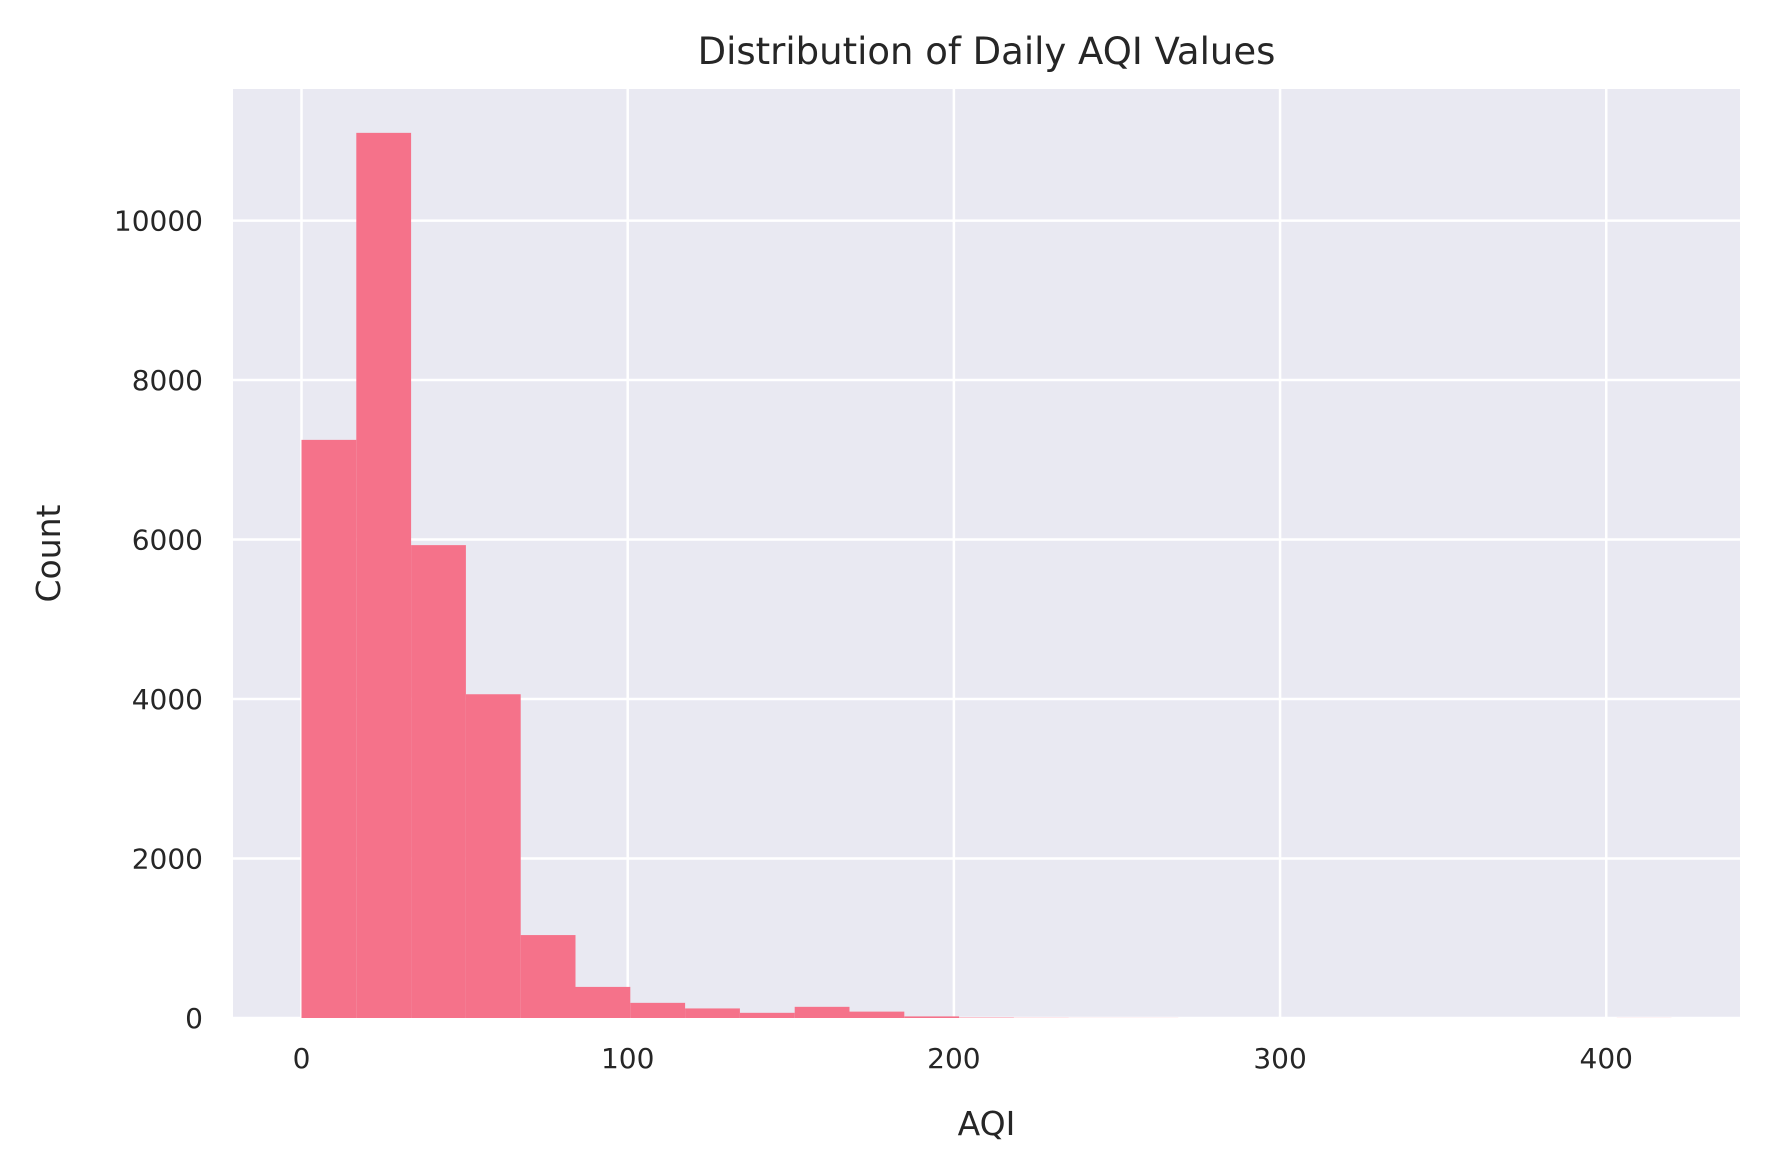 The height and width of the screenshot is (1171, 1768). Describe the element at coordinates (48, 553) in the screenshot. I see `y-axis-title: Count` at that location.